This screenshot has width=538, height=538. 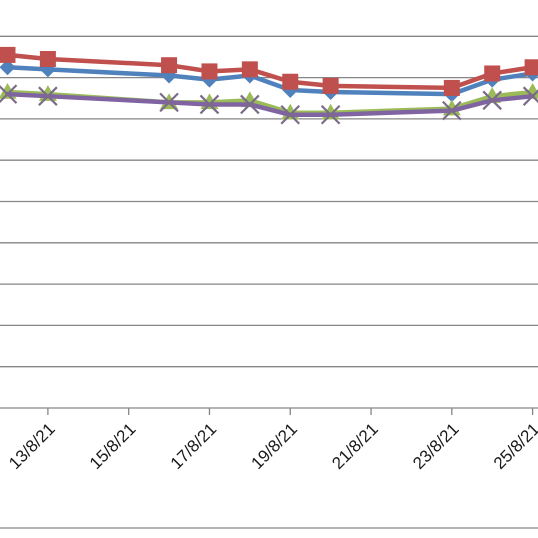 I want to click on x-tick-label: 17/8/21, so click(x=194, y=446).